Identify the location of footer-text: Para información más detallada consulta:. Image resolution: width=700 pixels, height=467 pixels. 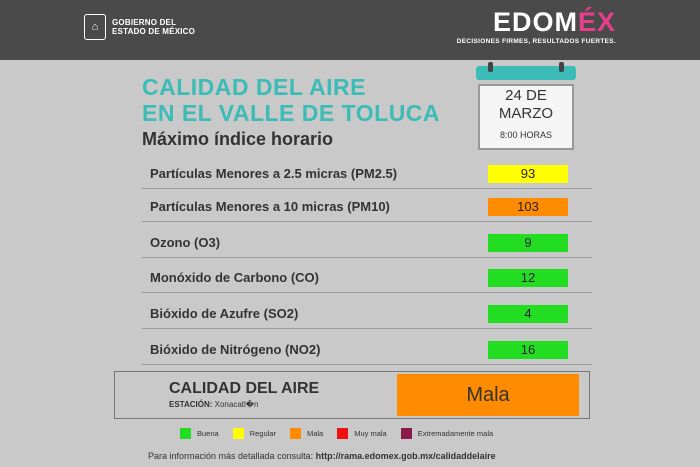
(231, 456).